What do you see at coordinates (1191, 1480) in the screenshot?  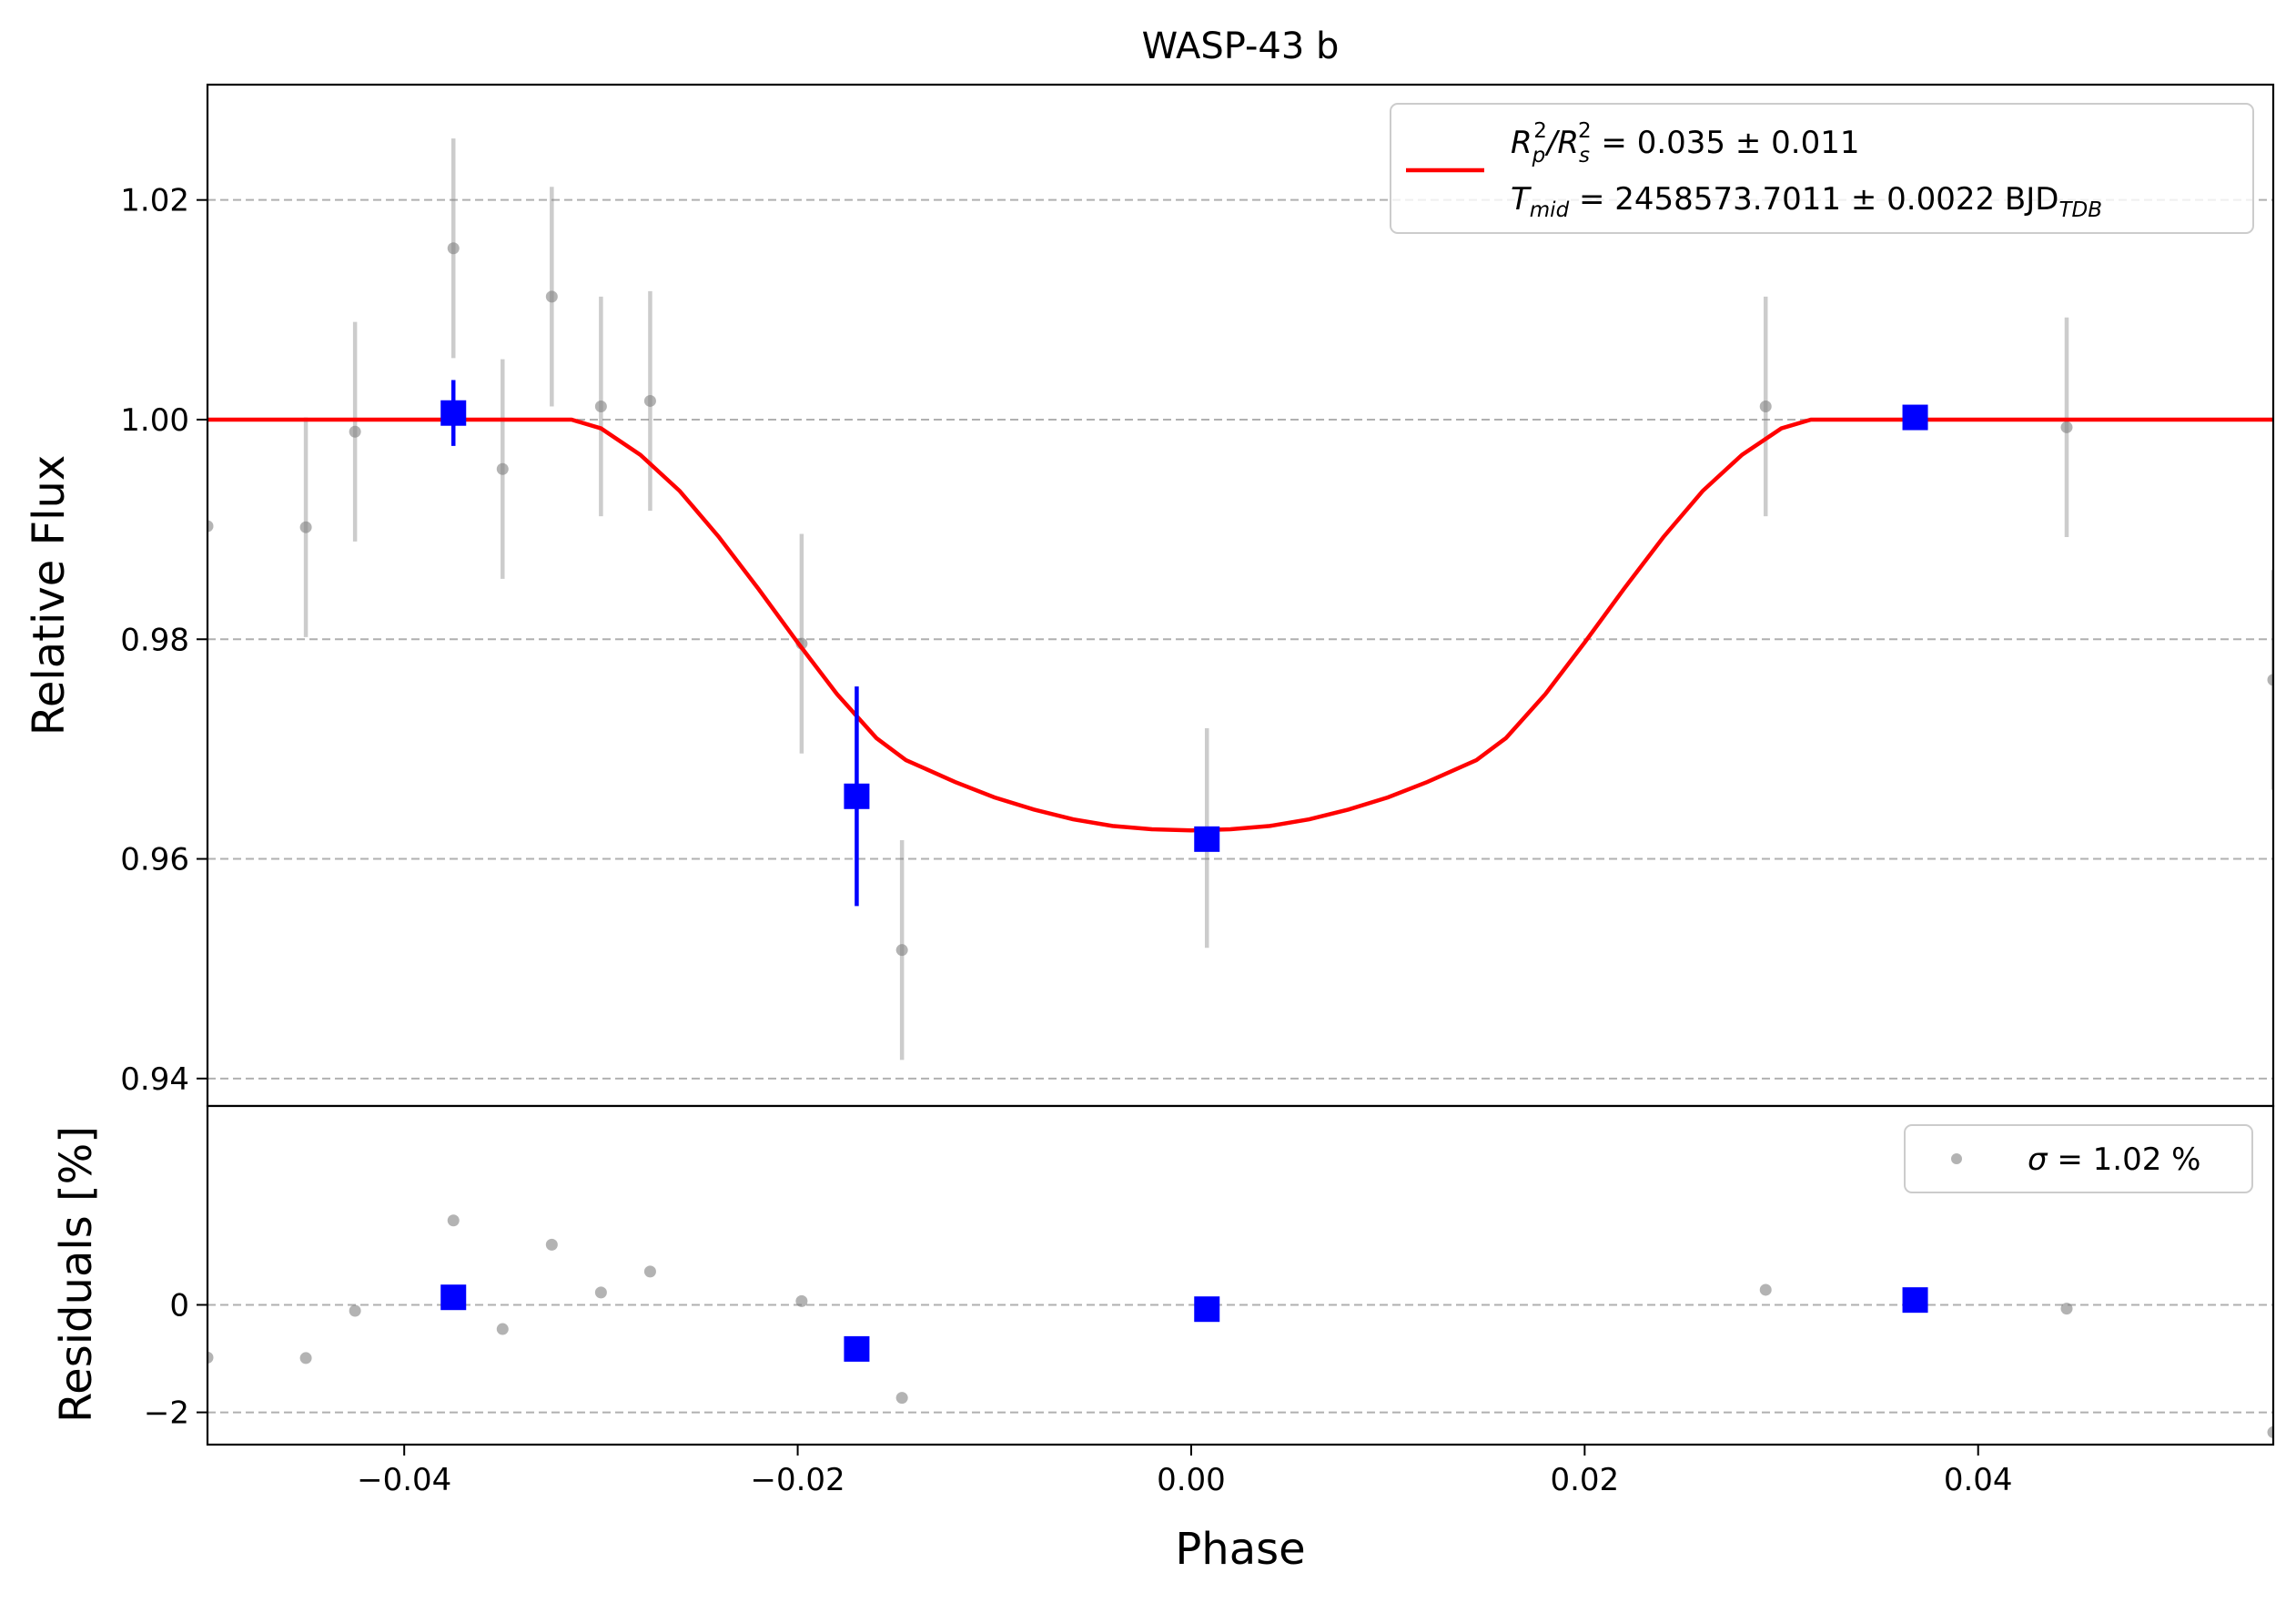 I see `x-tick-label: 0.00` at bounding box center [1191, 1480].